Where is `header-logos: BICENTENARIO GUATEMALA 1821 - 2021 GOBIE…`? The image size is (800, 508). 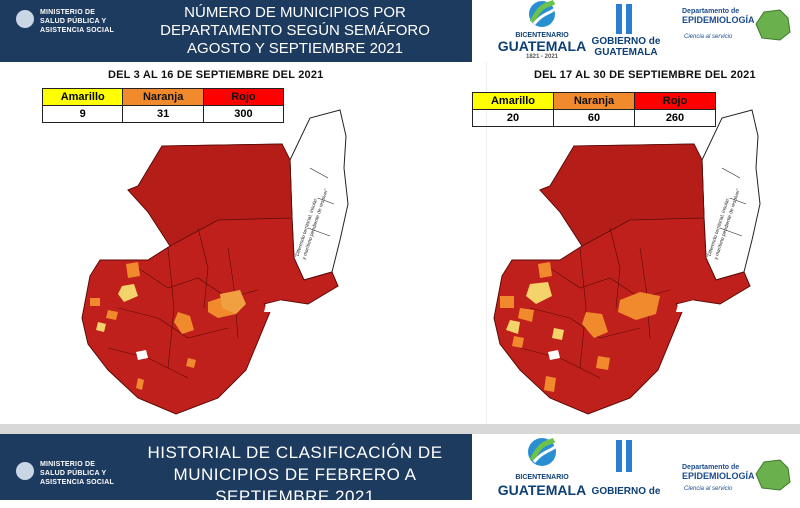 header-logos: BICENTENARIO GUATEMALA 1821 - 2021 GOBIE… is located at coordinates (636, 31).